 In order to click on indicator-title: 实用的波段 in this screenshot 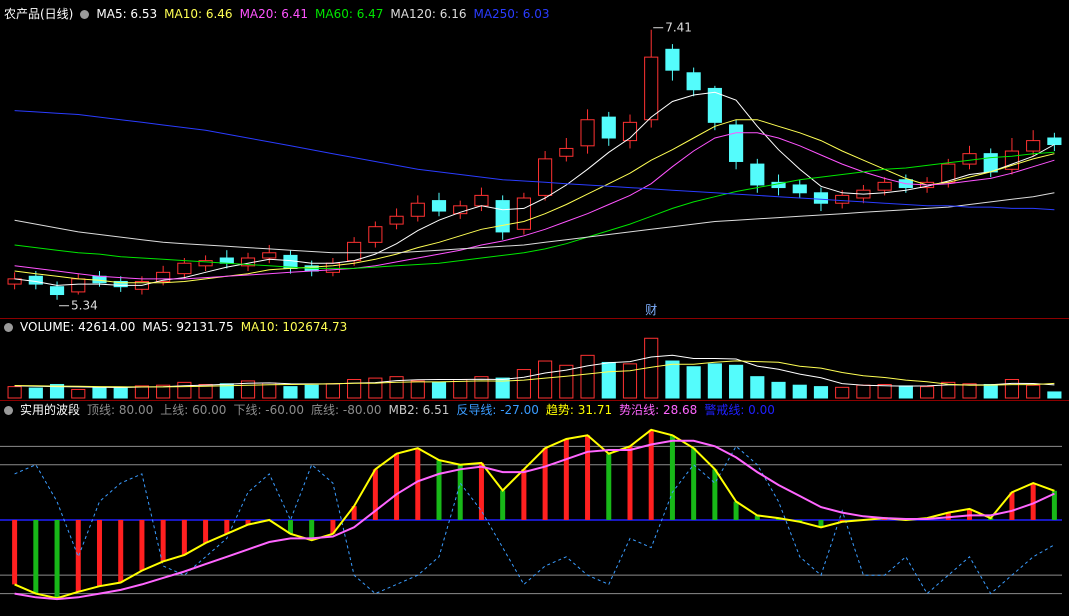, I will do `click(50, 410)`.